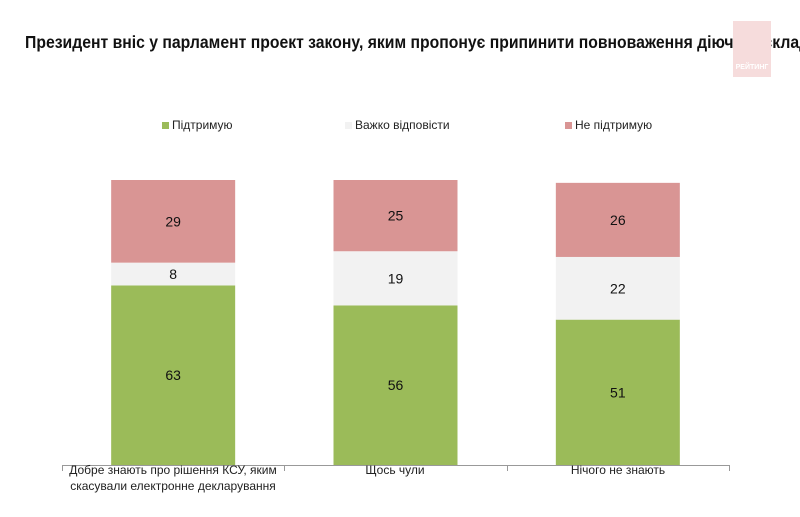  Describe the element at coordinates (752, 49) in the screenshot. I see `rating-logo: РЕЙТИНГ` at that location.